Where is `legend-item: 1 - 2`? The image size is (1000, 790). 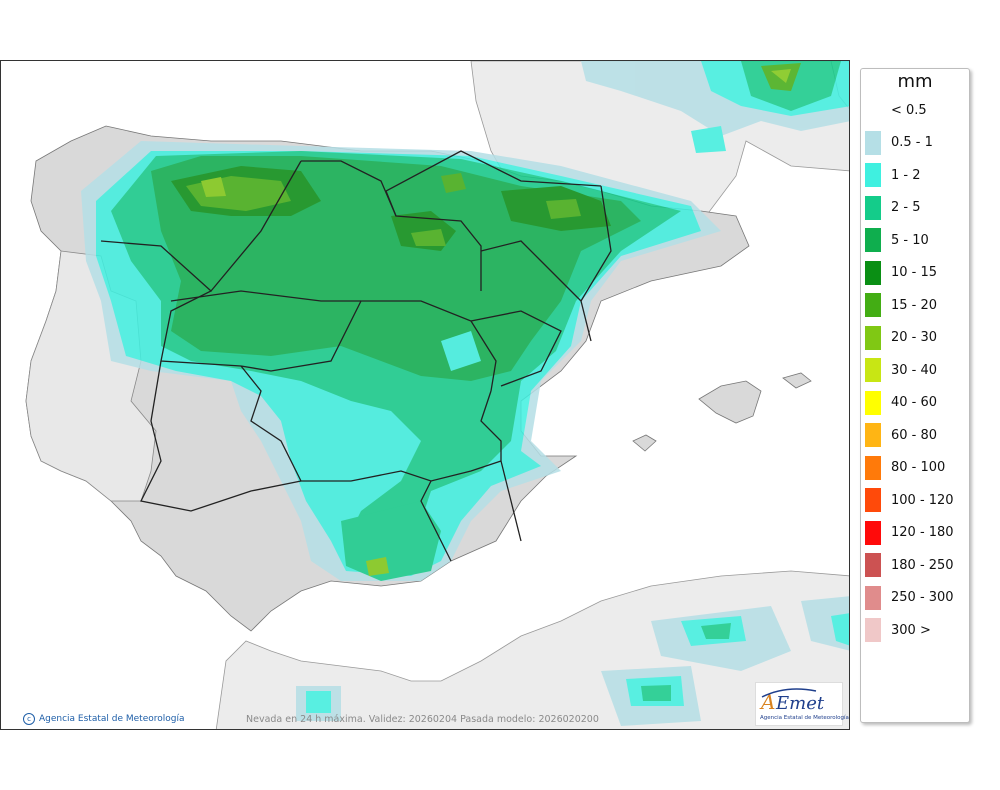
legend-item: 1 - 2 is located at coordinates (893, 175).